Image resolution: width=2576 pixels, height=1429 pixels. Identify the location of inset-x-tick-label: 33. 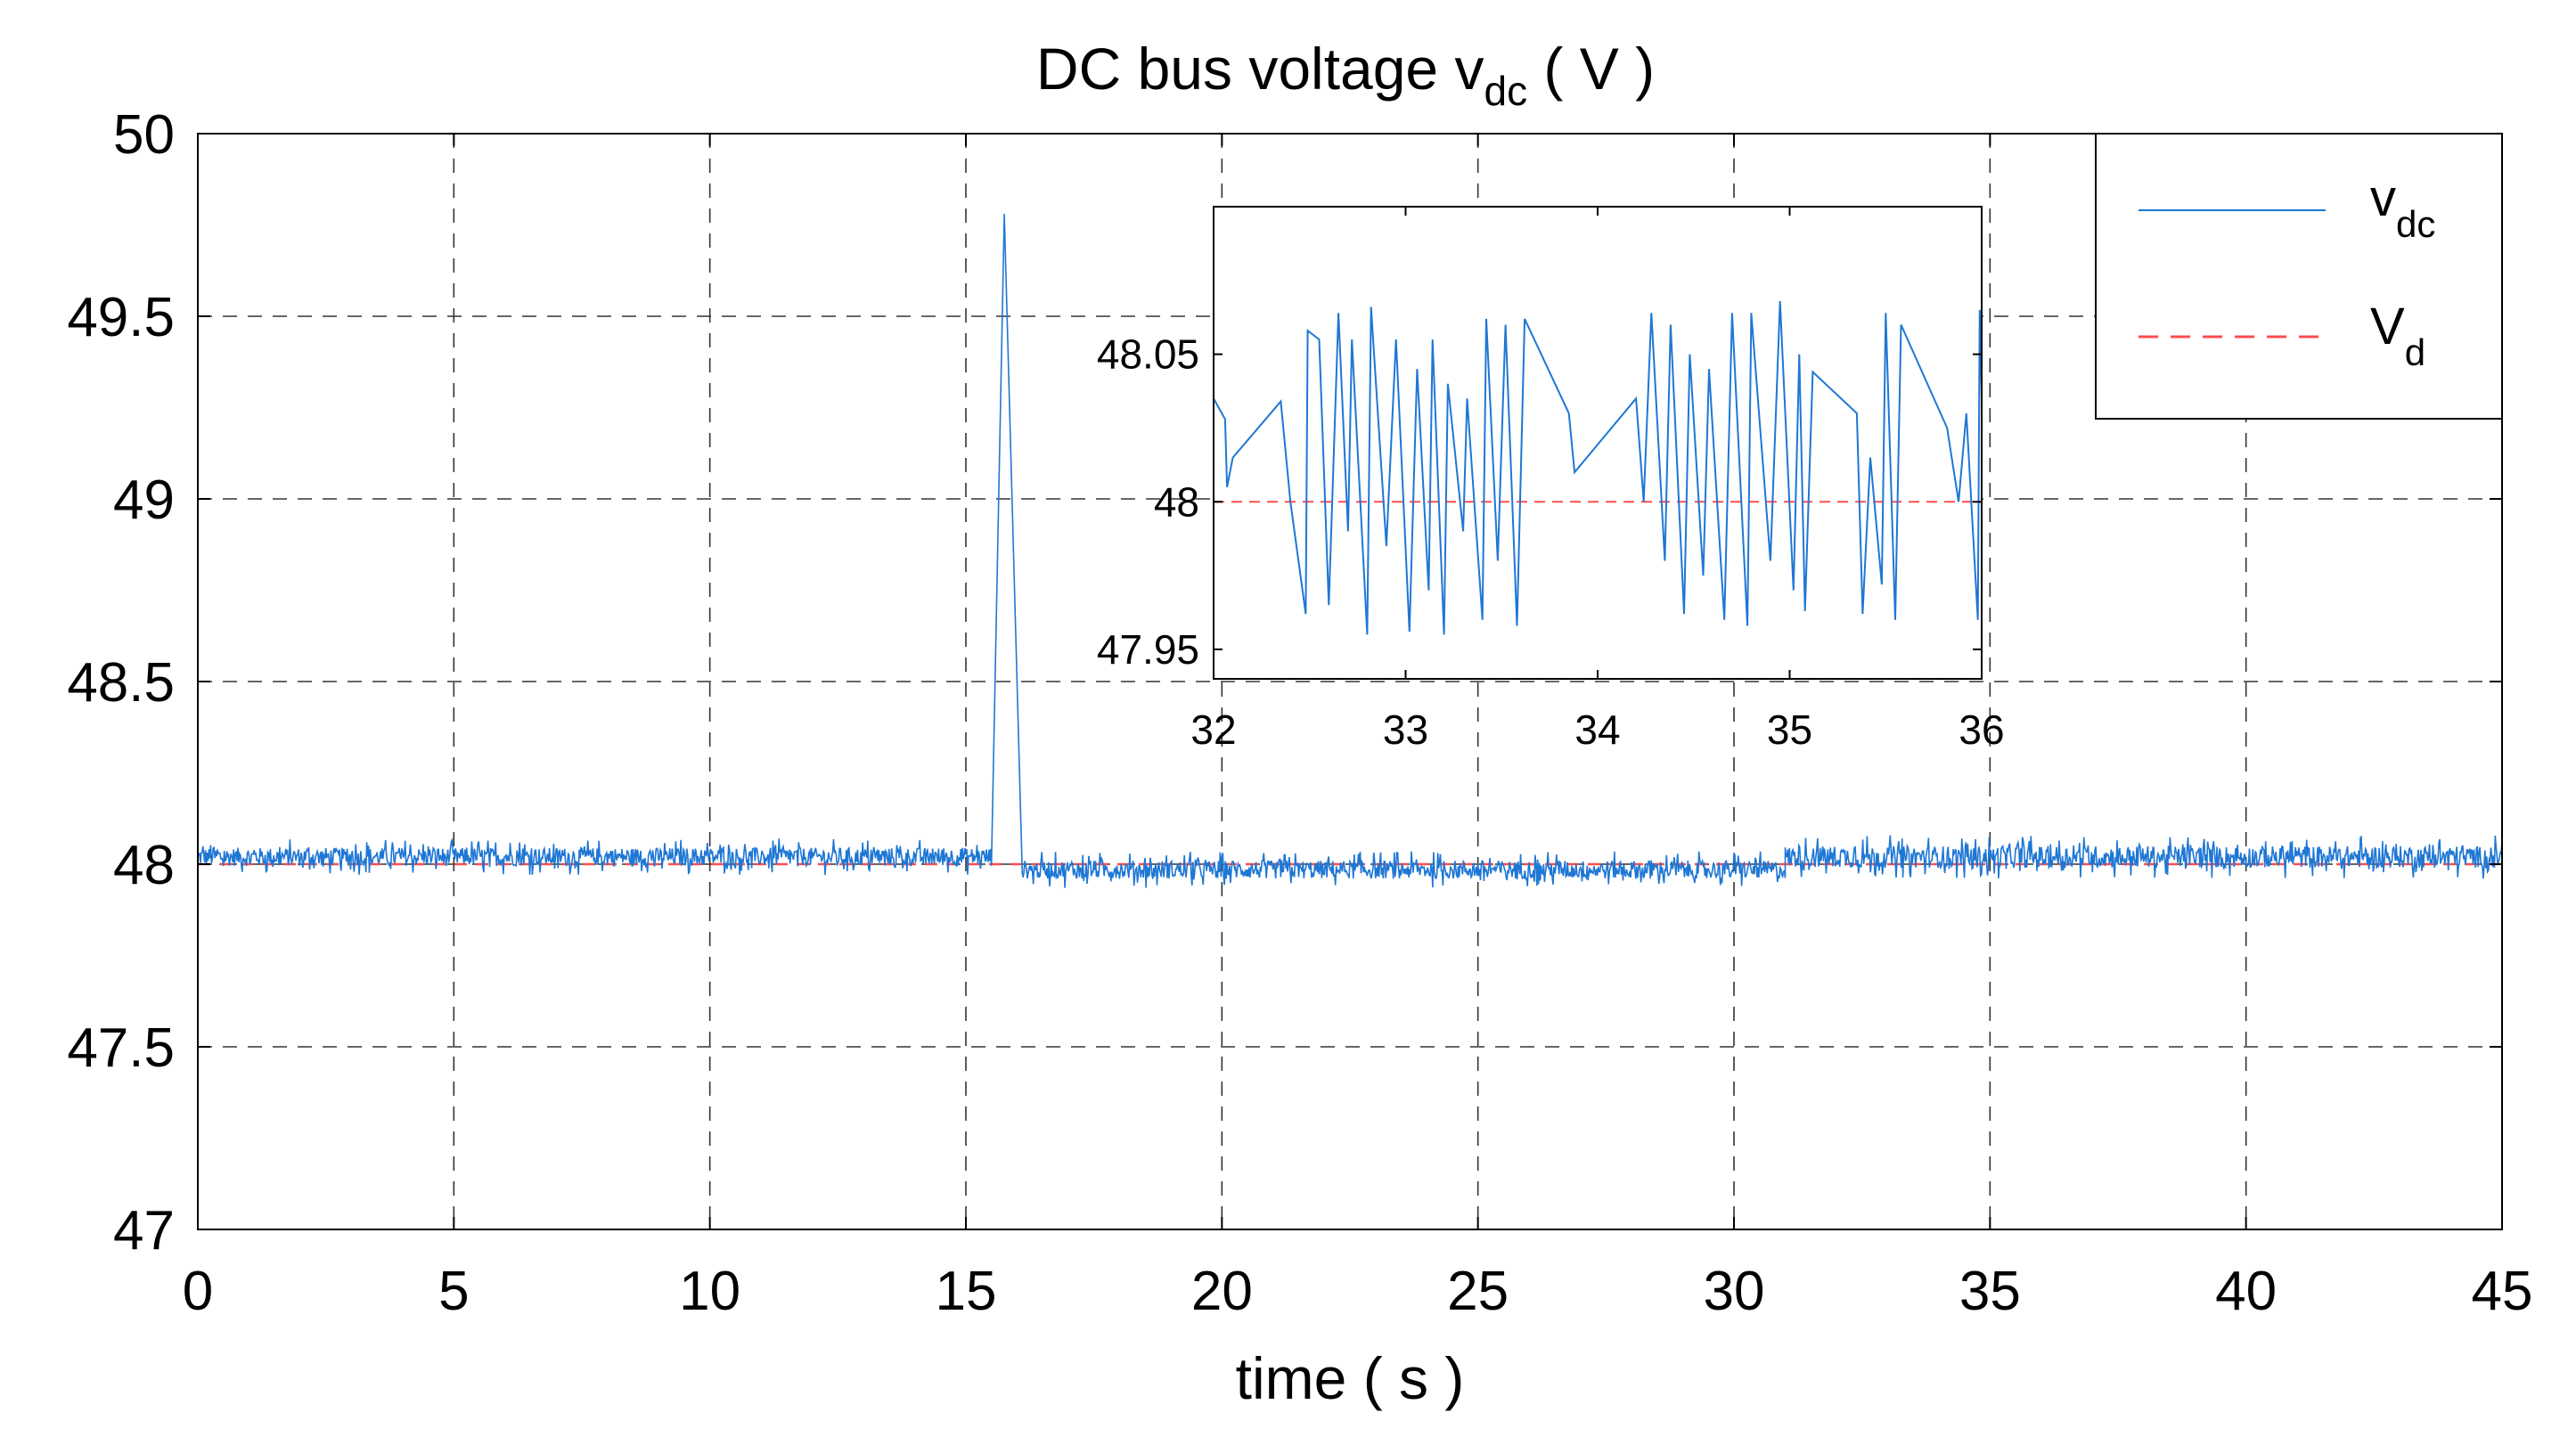
(1405, 730).